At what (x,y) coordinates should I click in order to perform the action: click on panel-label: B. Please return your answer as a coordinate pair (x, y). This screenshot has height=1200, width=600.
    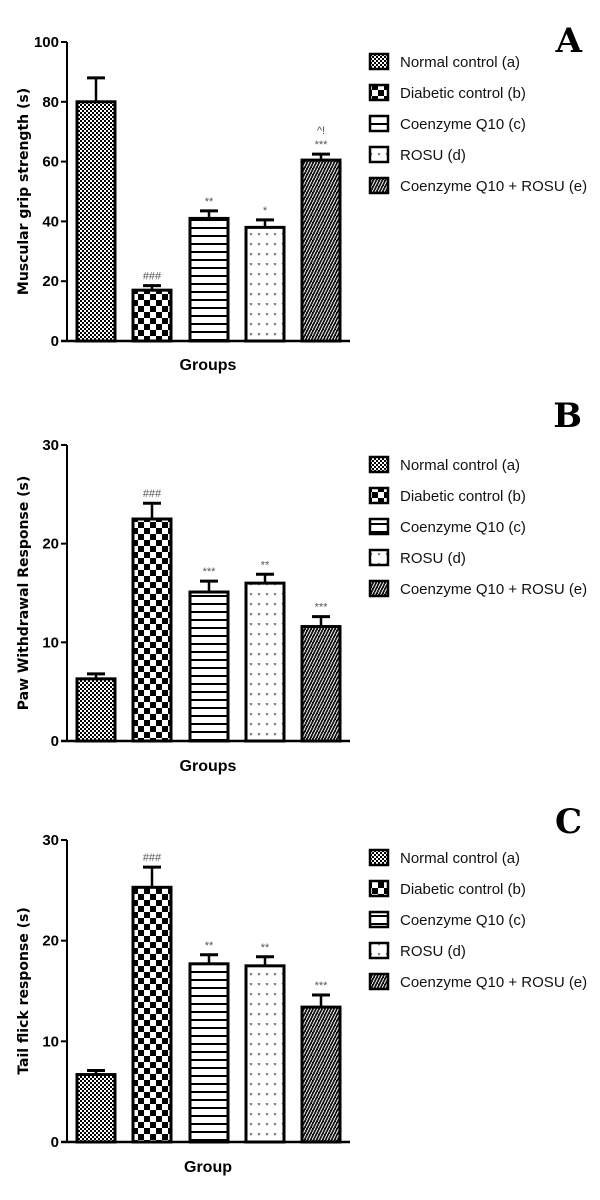
    Looking at the image, I should click on (567, 416).